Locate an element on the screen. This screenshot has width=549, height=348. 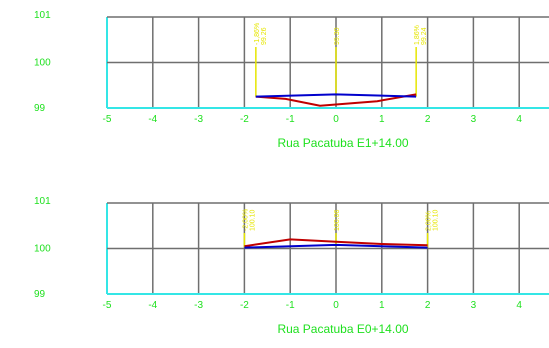
section-title: Rua Pacatuba E0+14.00 is located at coordinates (342, 329).